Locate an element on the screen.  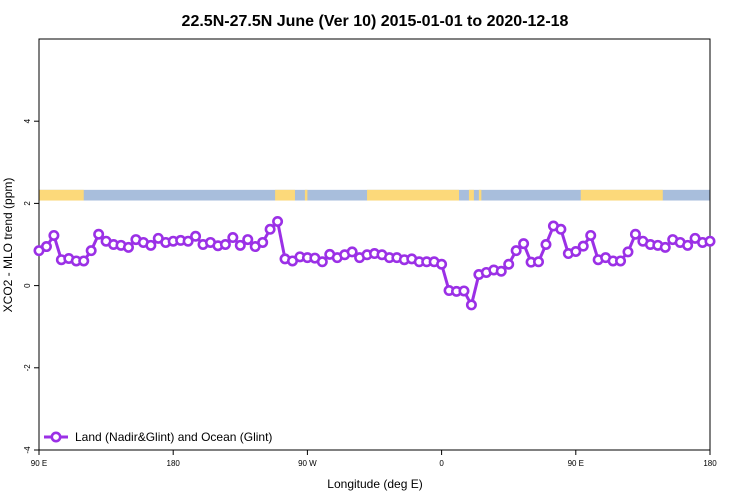
legend-entry-label: Land (Nadir&Glint) and Ocean (Glint) is located at coordinates (173, 437).